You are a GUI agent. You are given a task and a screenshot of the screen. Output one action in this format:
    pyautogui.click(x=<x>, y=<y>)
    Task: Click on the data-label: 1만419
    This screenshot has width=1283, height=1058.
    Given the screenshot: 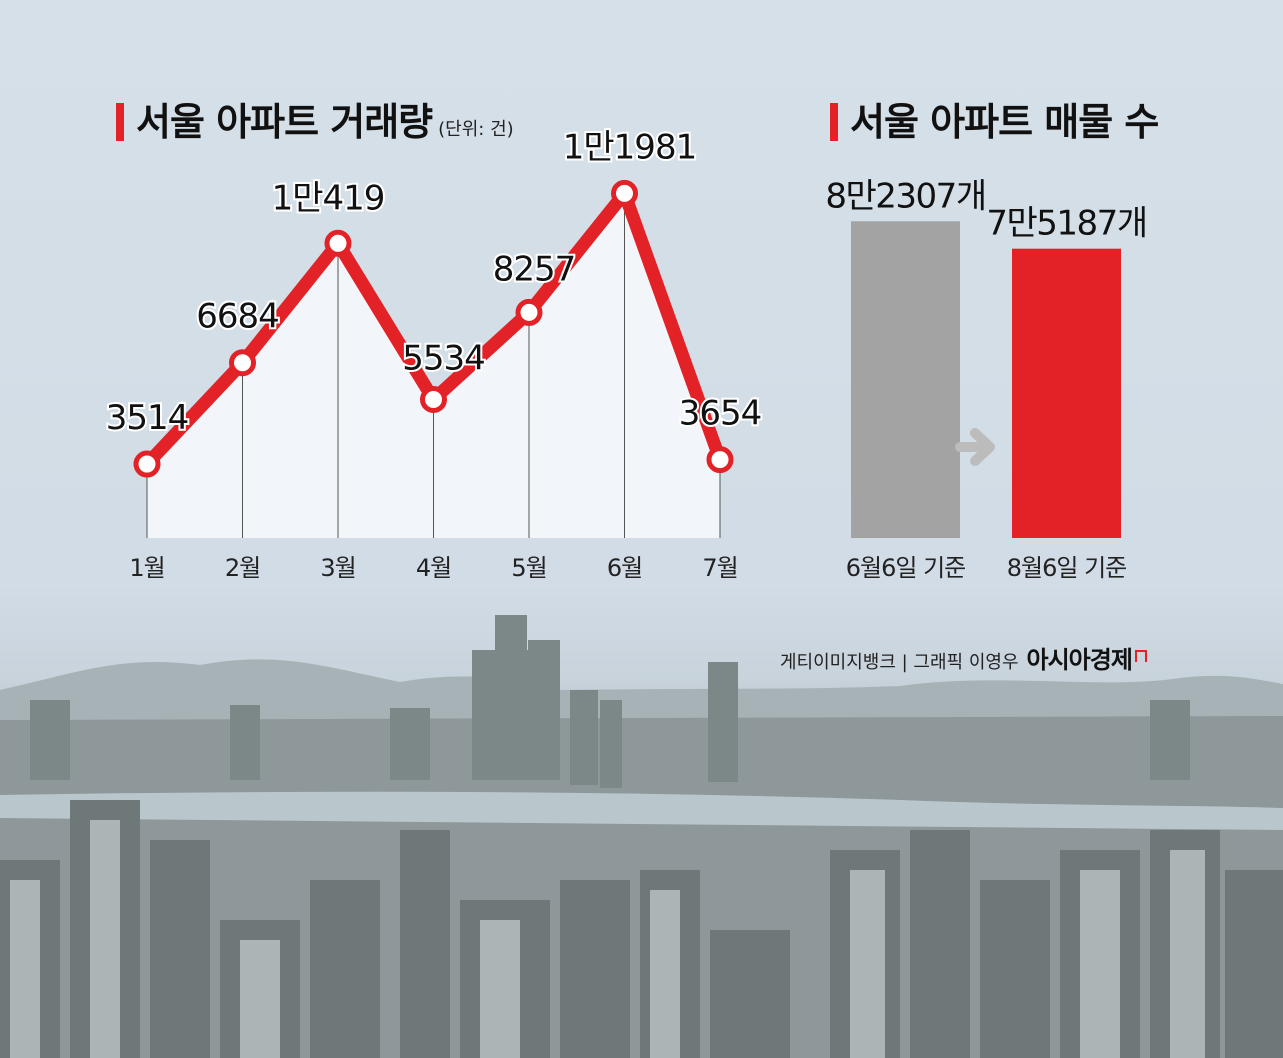 What is the action you would take?
    pyautogui.click(x=328, y=198)
    